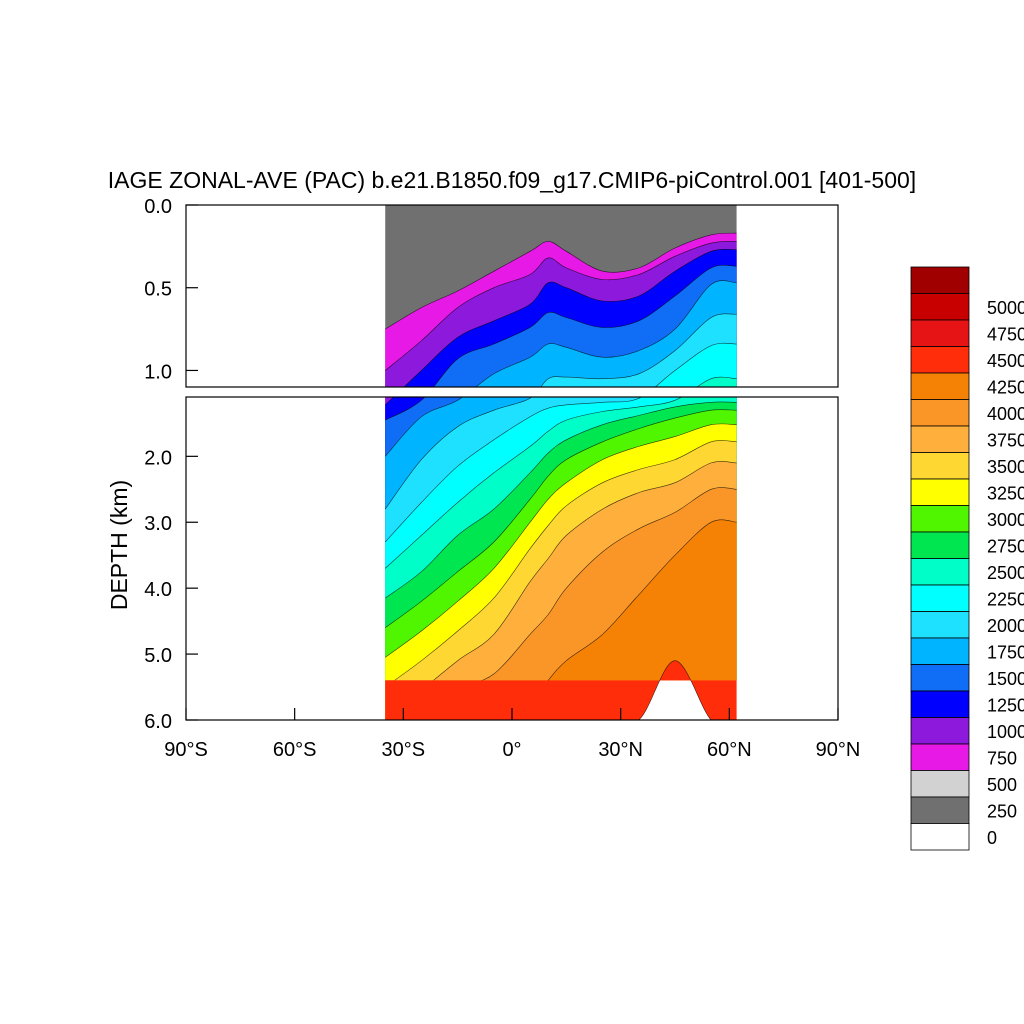 This screenshot has width=1024, height=1024. What do you see at coordinates (1005, 546) in the screenshot?
I see `colorbar-label: 2750` at bounding box center [1005, 546].